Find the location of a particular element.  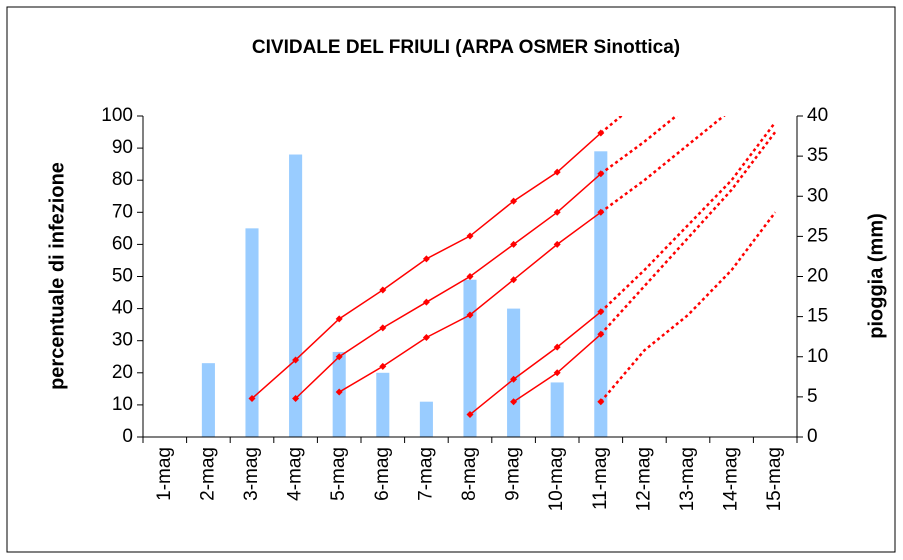

x-tick-label: 2-mag is located at coordinates (207, 474).